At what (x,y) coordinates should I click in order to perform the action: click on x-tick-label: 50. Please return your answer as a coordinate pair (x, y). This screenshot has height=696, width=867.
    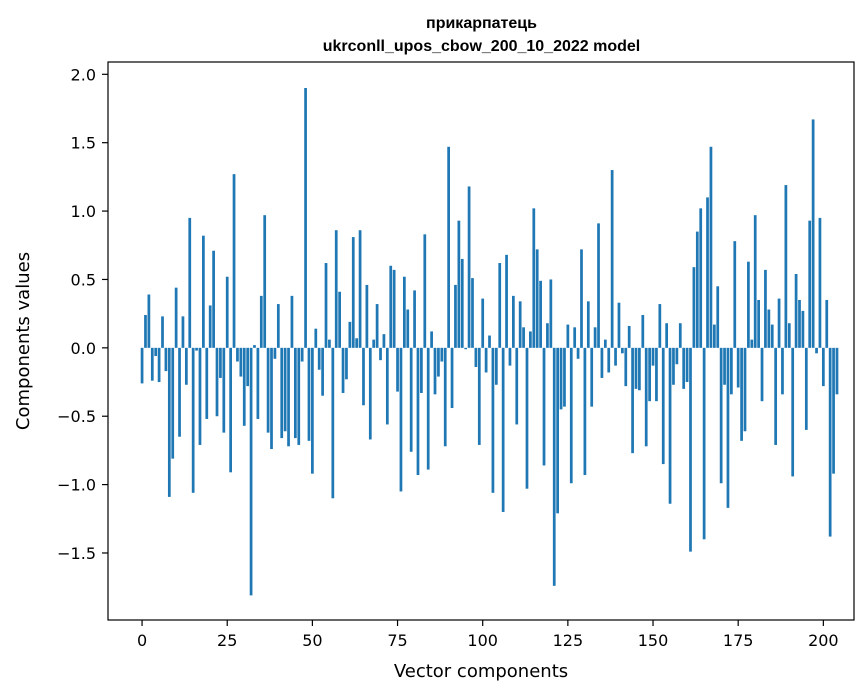
    Looking at the image, I should click on (312, 640).